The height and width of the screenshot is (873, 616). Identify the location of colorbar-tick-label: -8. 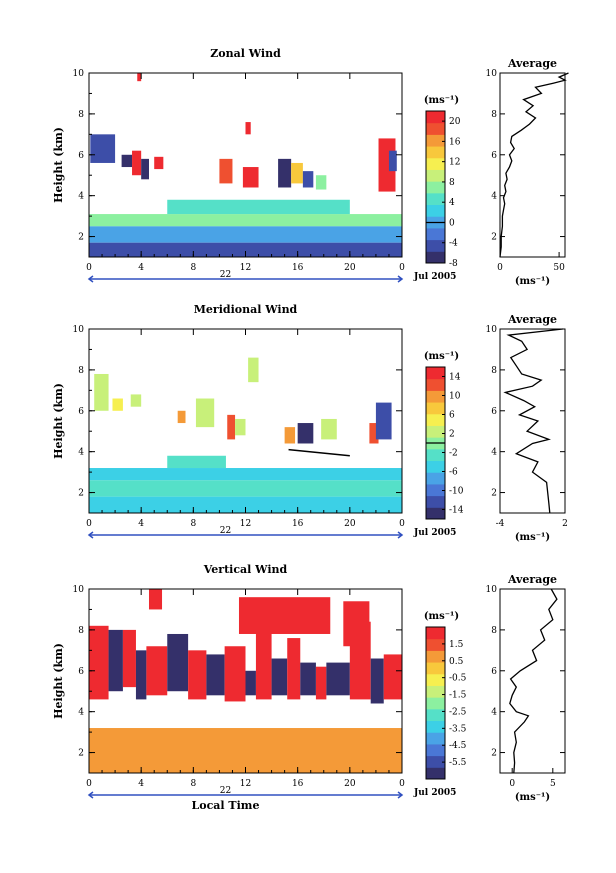
(453, 264).